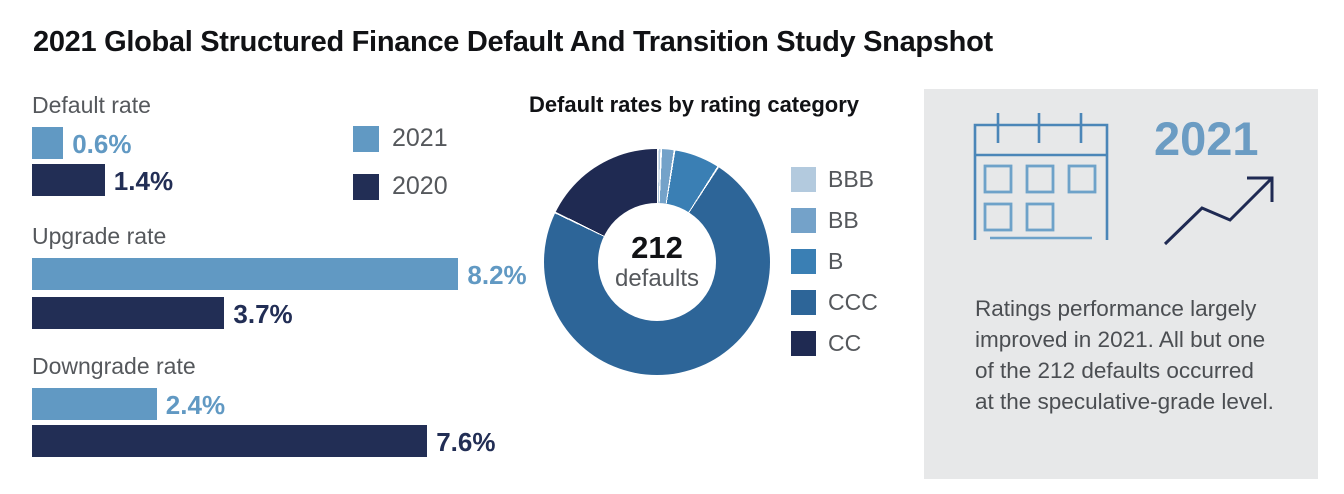  I want to click on bar-row: 8.2%, so click(279, 274).